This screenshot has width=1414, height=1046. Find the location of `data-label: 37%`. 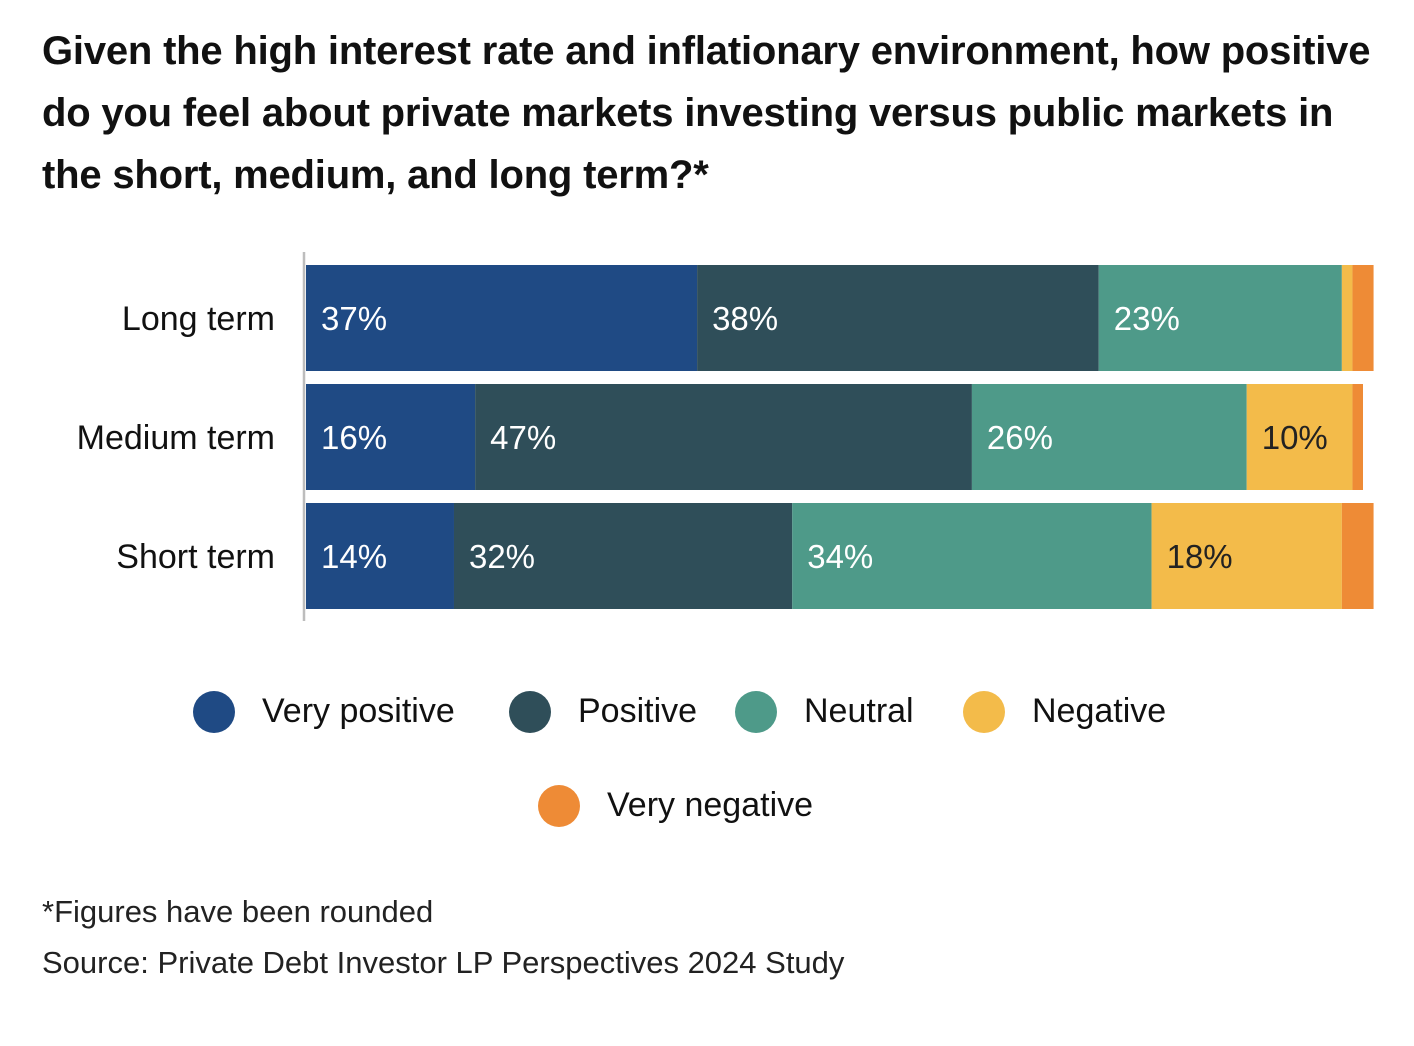

data-label: 37% is located at coordinates (354, 318).